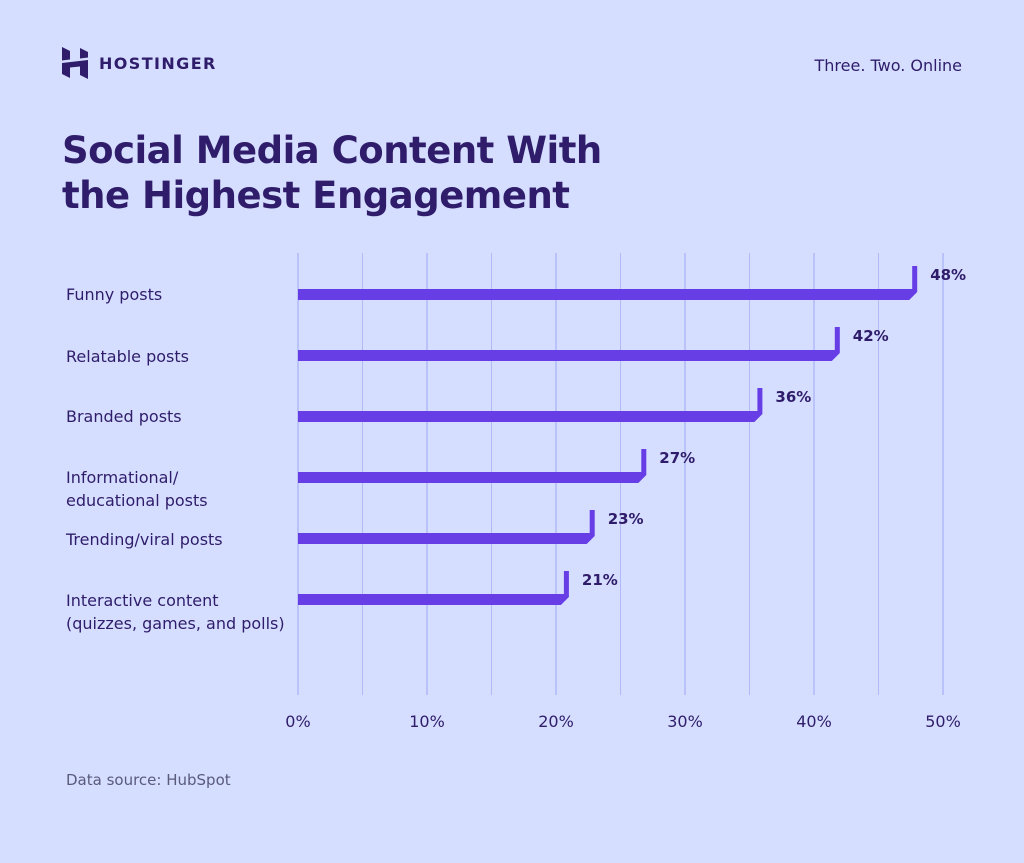 Image resolution: width=1024 pixels, height=863 pixels. Describe the element at coordinates (127, 356) in the screenshot. I see `category-label: Relatable posts` at that location.